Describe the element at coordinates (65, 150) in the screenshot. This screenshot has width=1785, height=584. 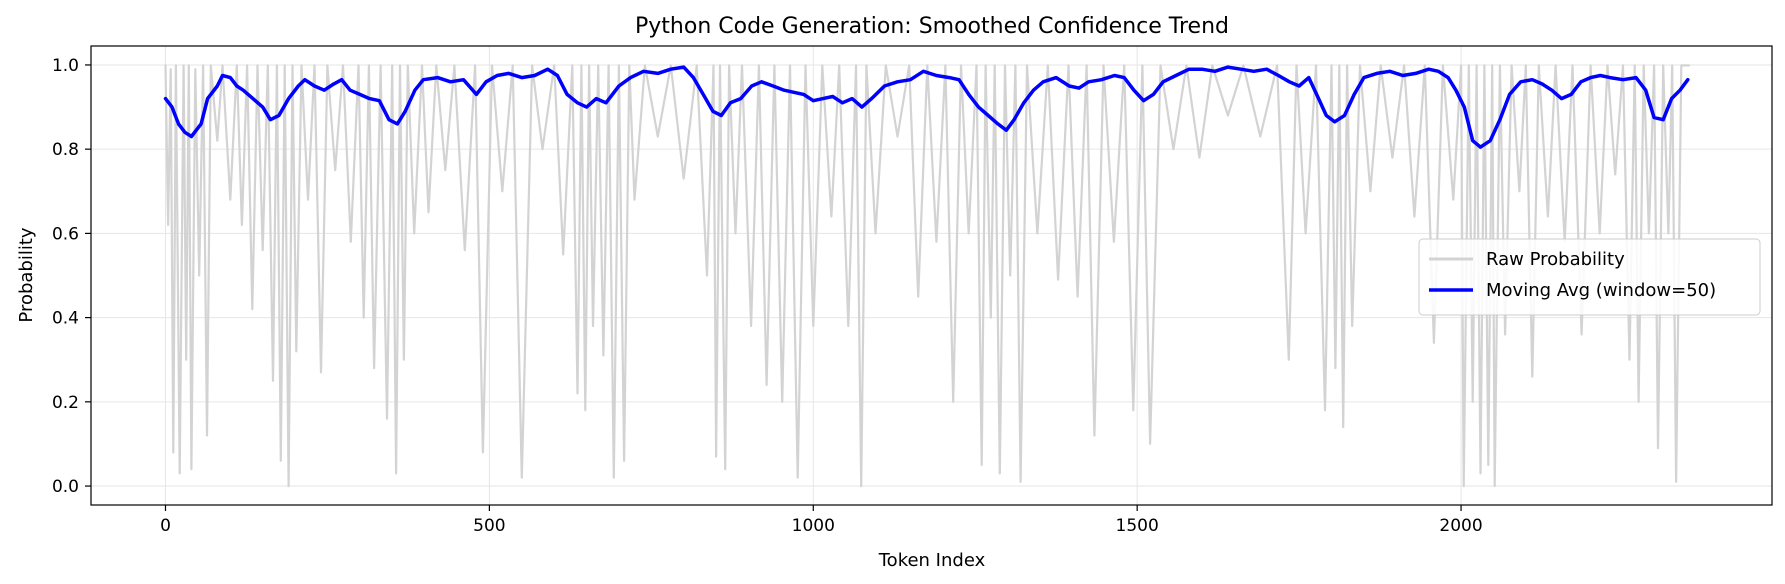
I see `y-tick-label: 0.8` at that location.